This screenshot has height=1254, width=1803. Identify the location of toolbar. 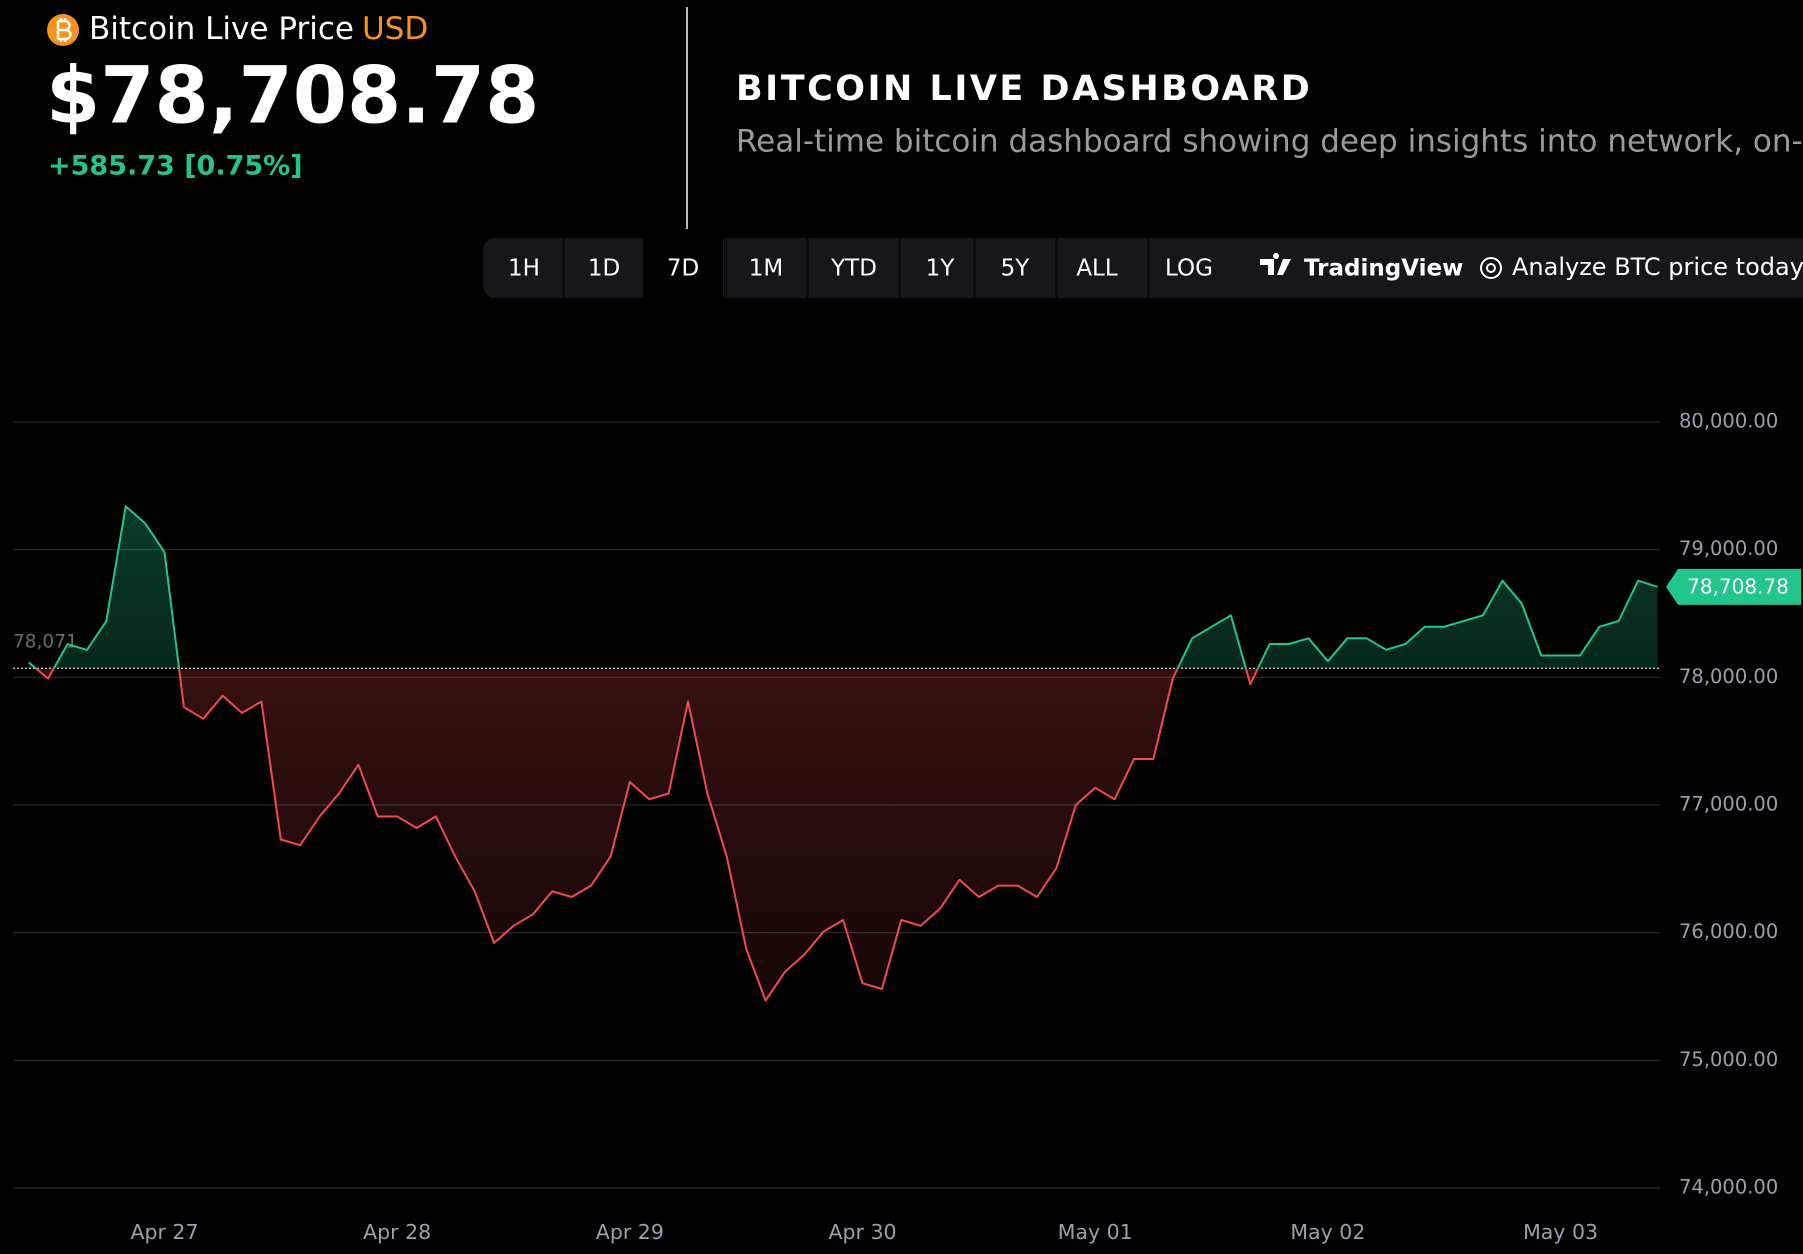
(1143, 268).